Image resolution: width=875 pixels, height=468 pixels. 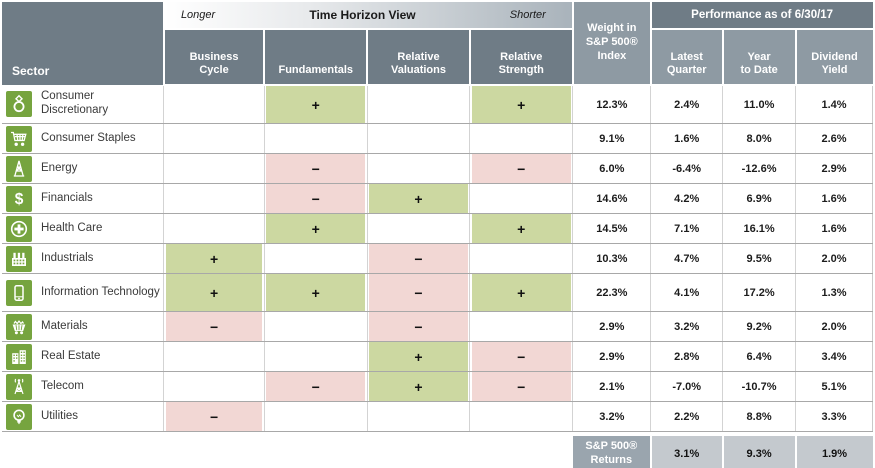 What do you see at coordinates (612, 292) in the screenshot?
I see `weight-cell: 22.3%` at bounding box center [612, 292].